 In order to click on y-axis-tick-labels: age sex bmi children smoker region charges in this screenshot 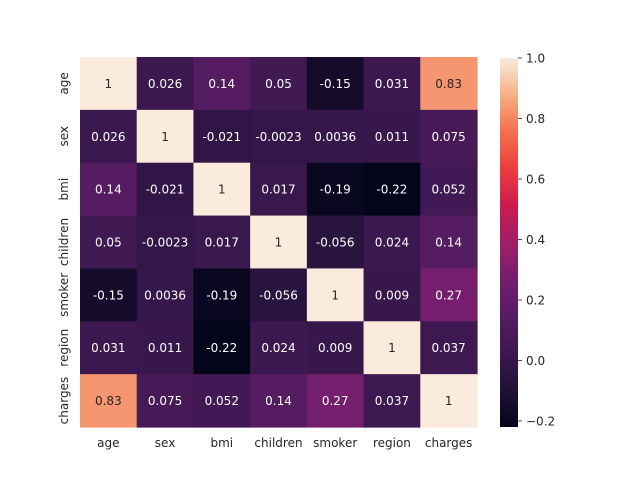, I will do `click(64, 248)`.